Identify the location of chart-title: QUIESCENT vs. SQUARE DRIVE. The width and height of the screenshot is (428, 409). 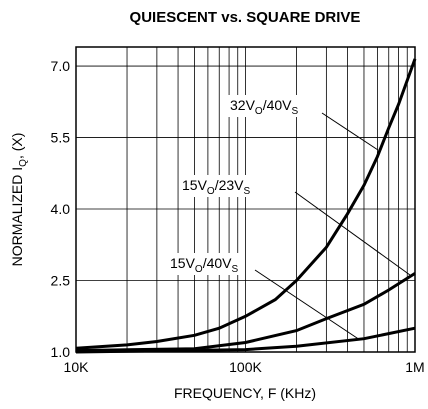
(245, 17).